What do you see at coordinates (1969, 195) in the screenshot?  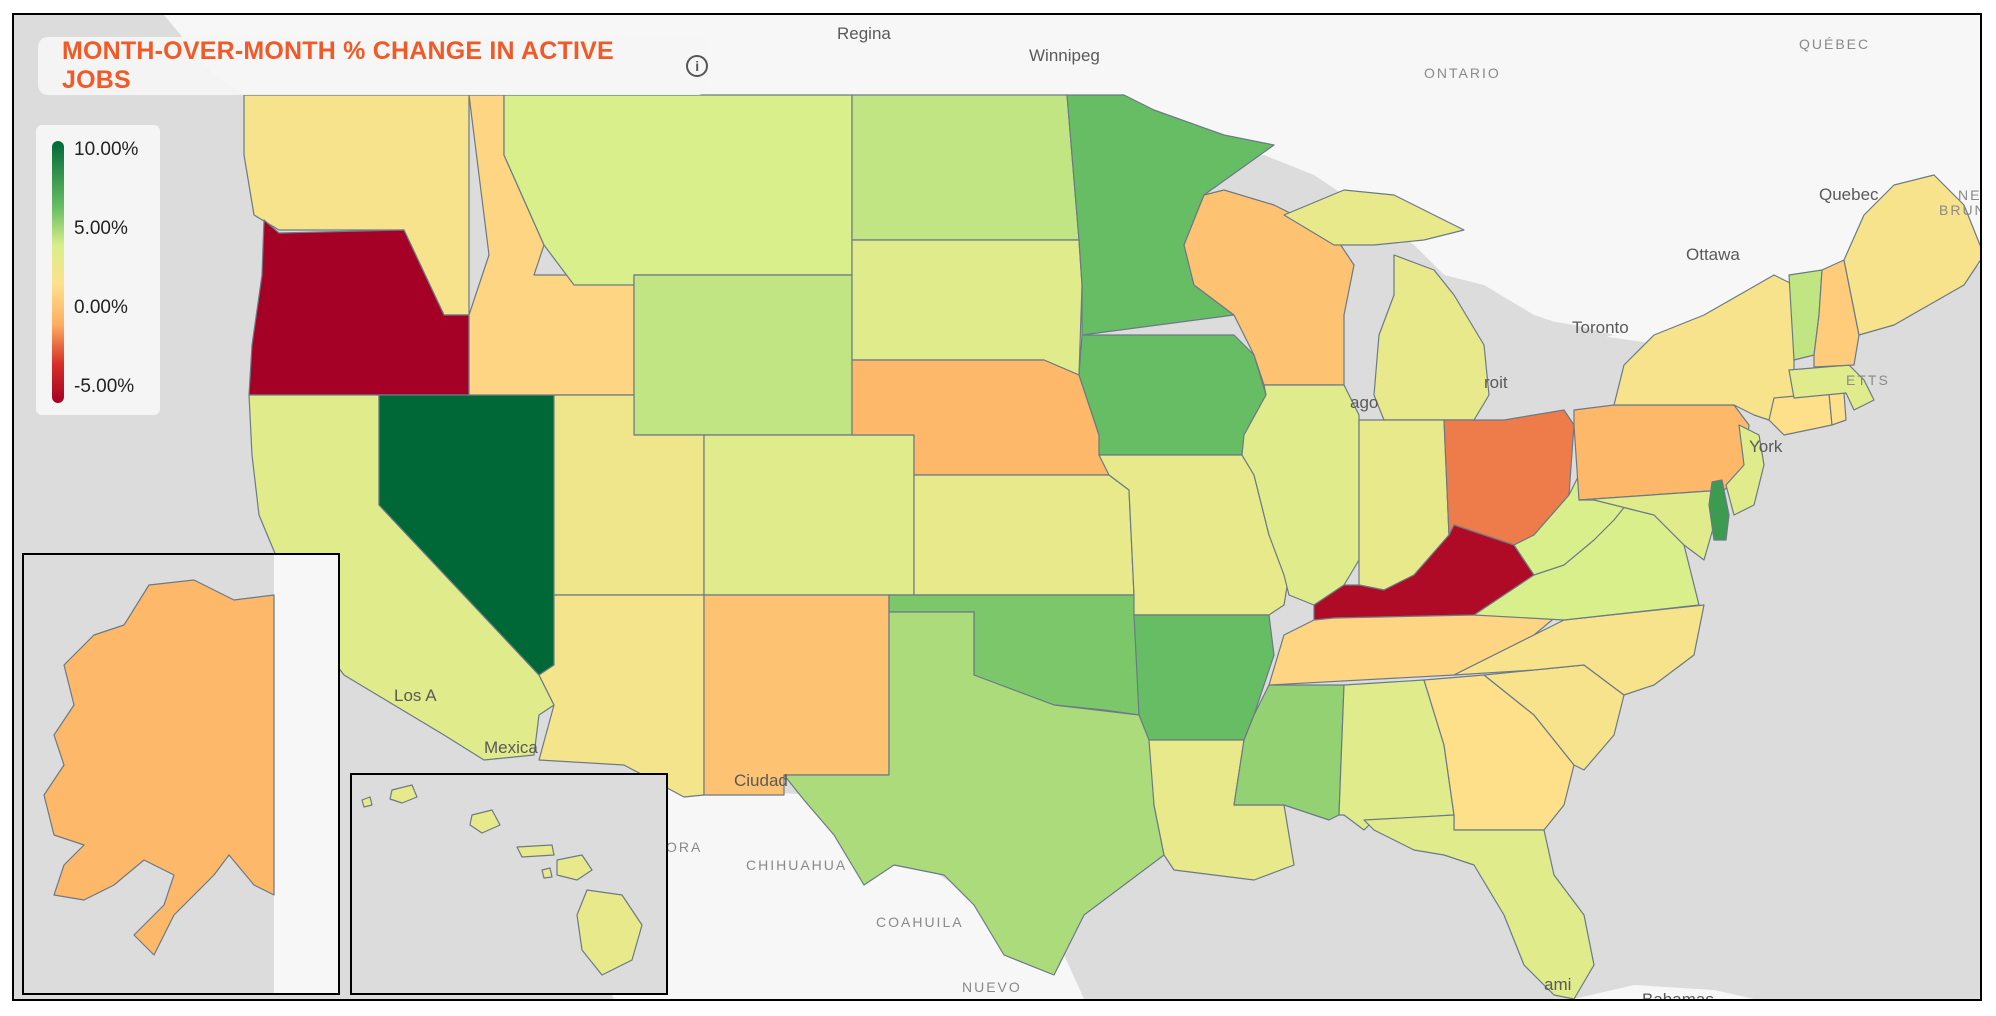 I see `label-ne: NE` at bounding box center [1969, 195].